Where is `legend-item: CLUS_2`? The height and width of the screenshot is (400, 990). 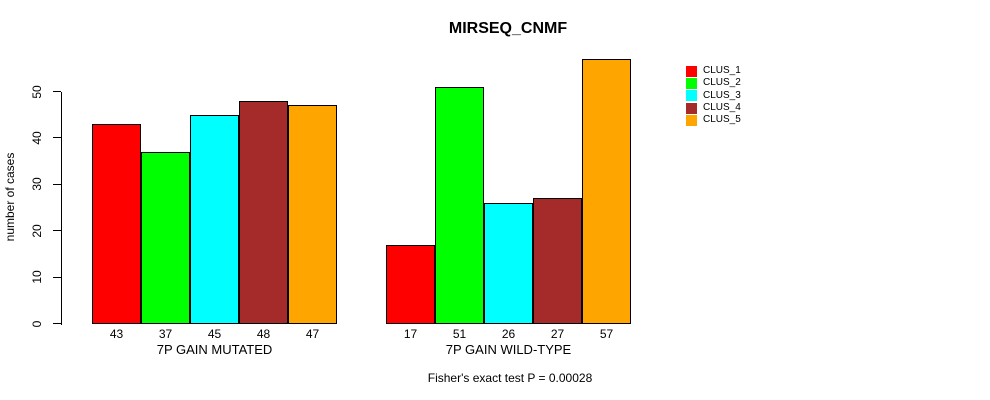 legend-item: CLUS_2 is located at coordinates (713, 83).